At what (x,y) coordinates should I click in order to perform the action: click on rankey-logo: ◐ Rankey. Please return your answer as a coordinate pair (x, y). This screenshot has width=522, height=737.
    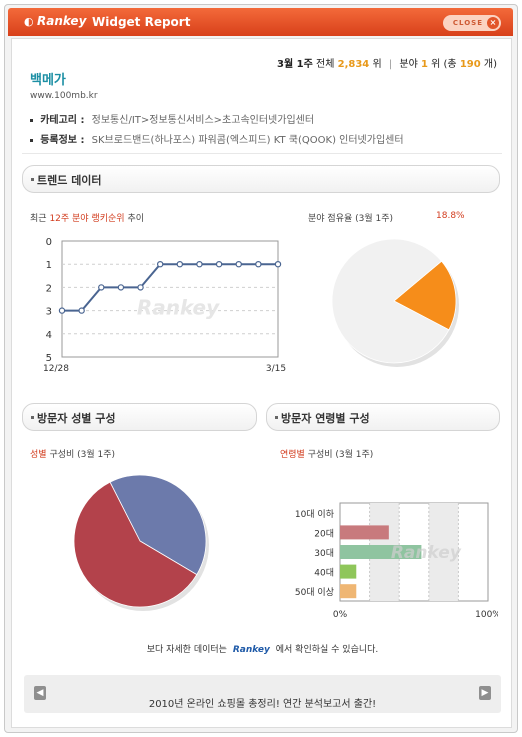
    Looking at the image, I should click on (55, 21).